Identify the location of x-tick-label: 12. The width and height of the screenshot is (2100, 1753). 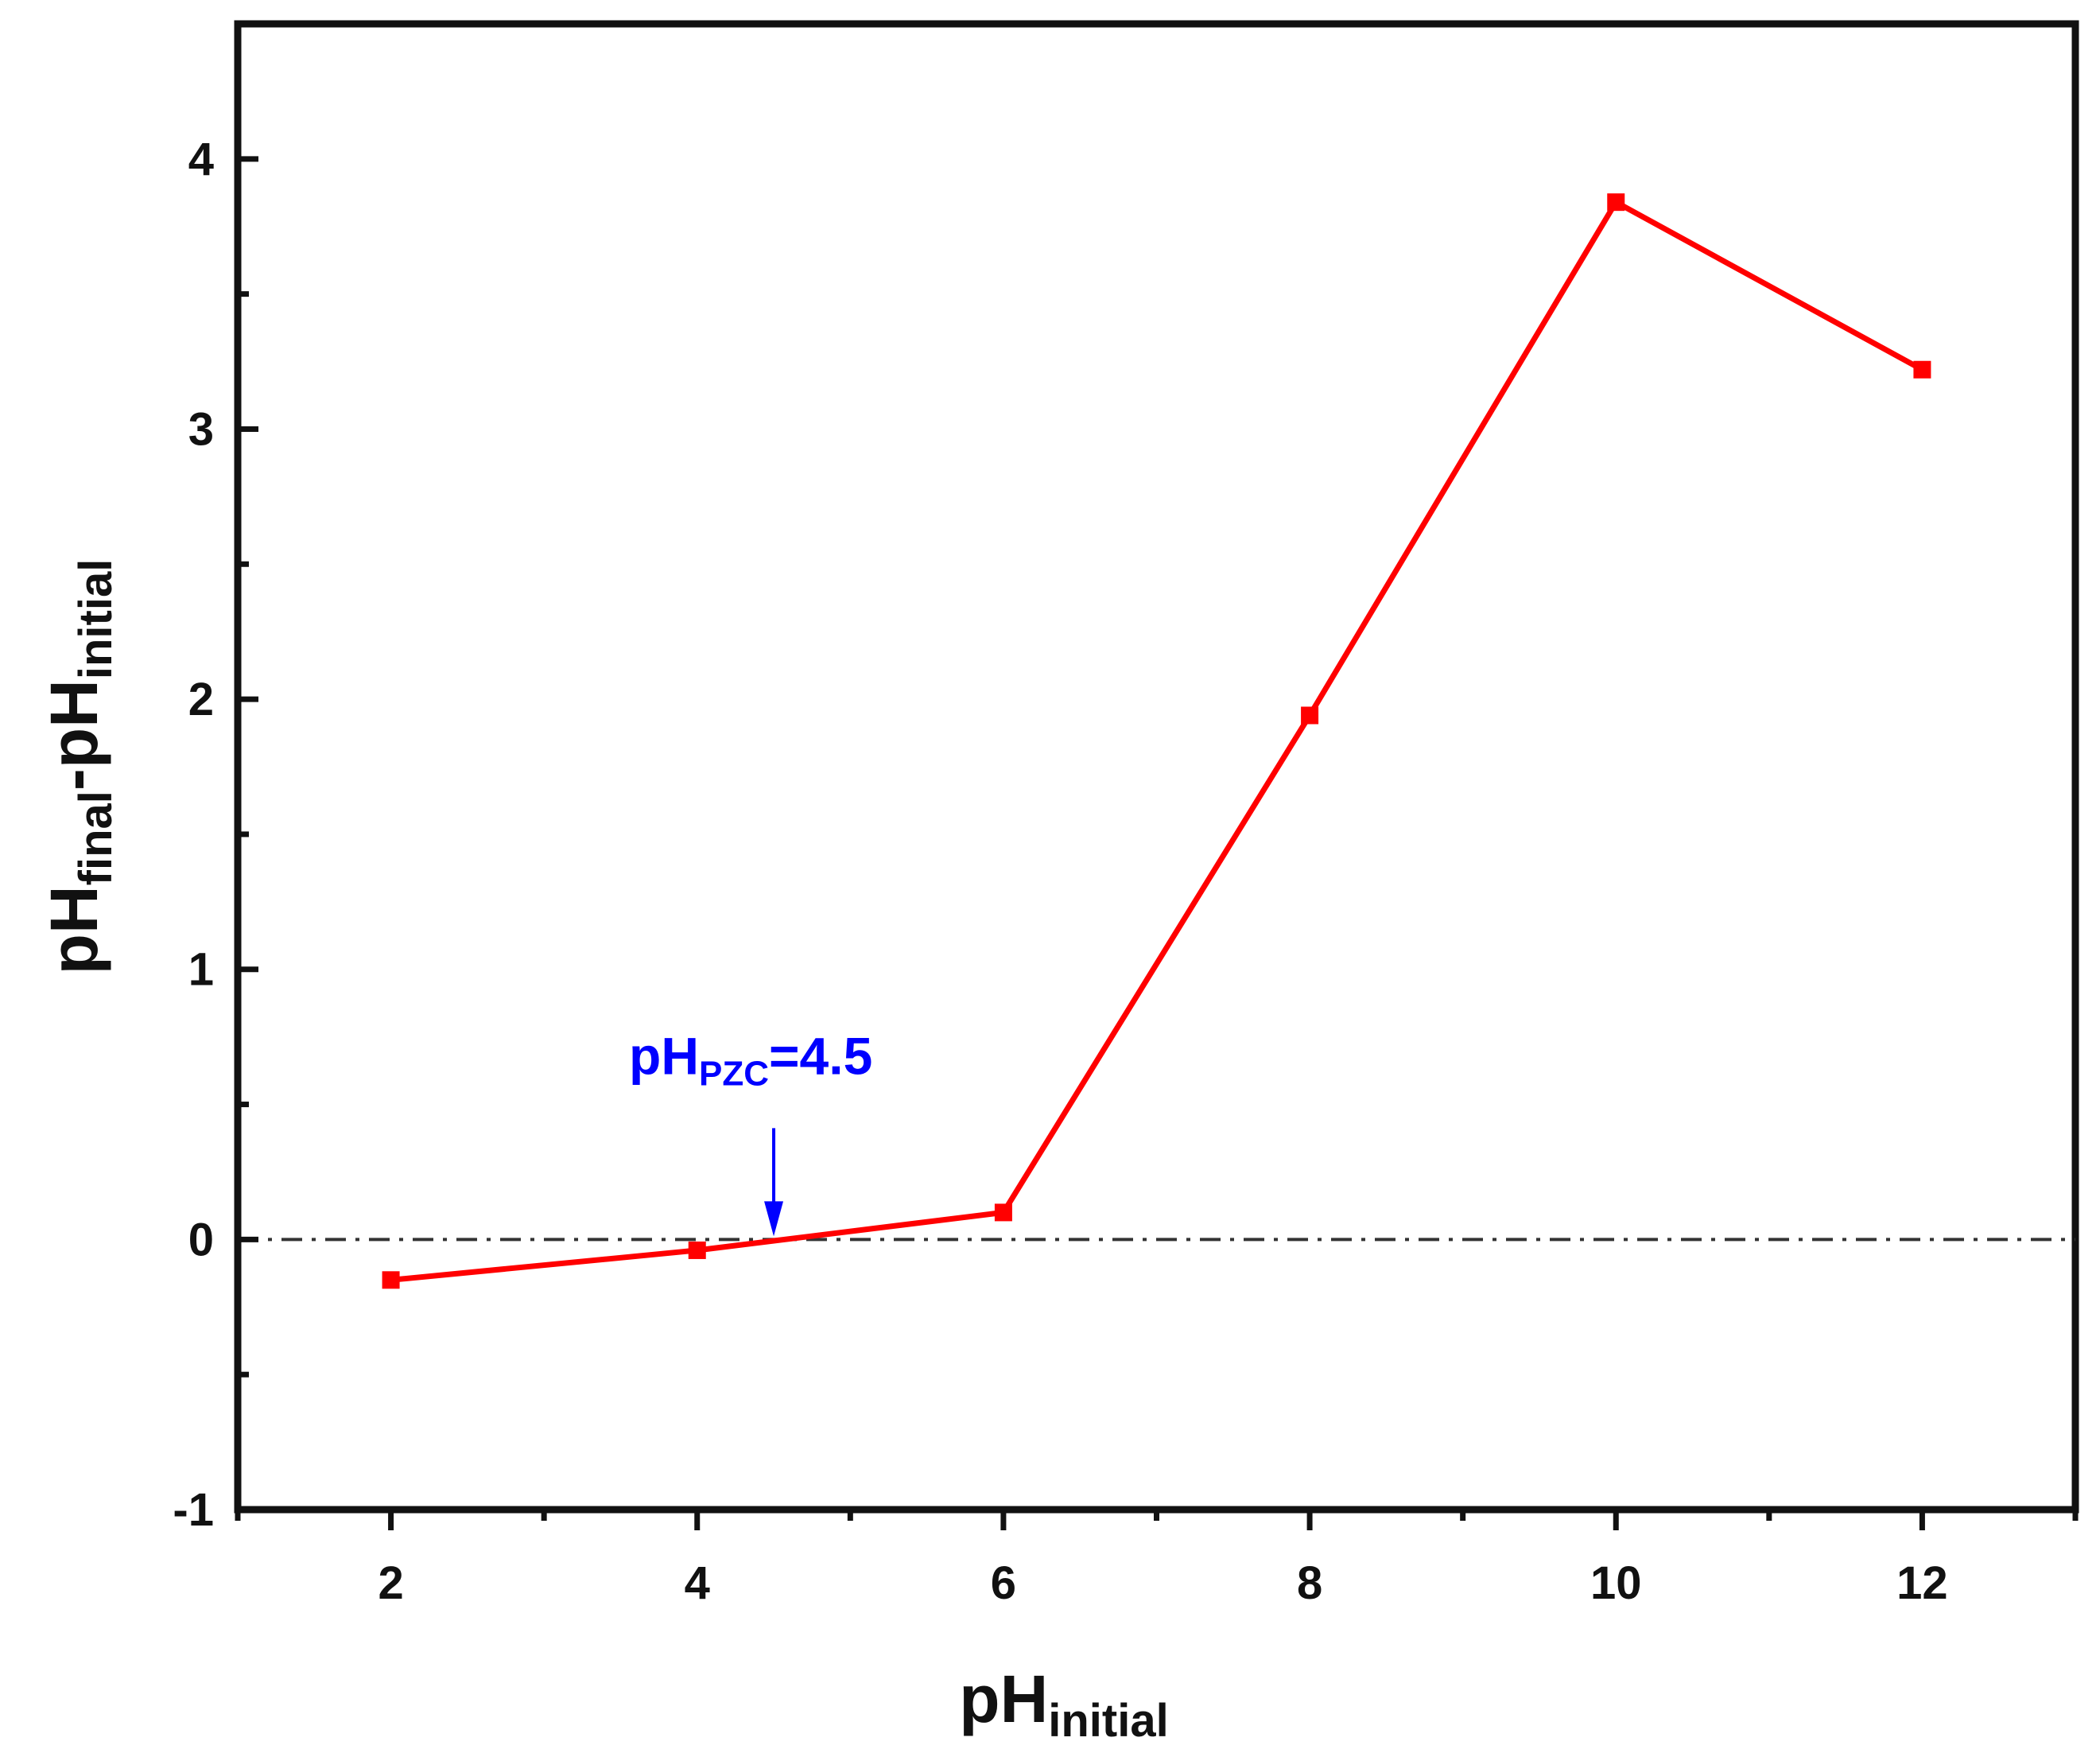
(1922, 1583).